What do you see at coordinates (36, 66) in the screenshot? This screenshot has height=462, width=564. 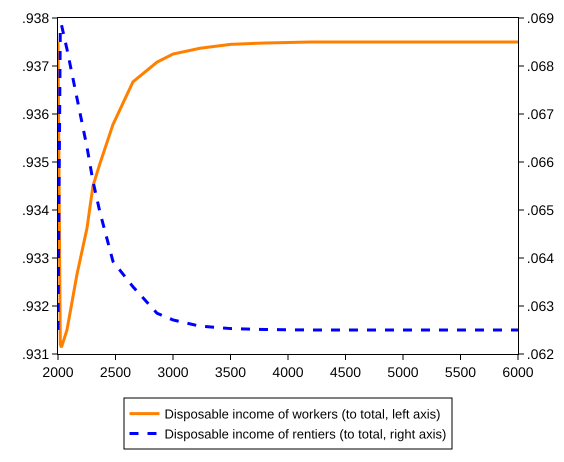 I see `y-tick-label: .937` at bounding box center [36, 66].